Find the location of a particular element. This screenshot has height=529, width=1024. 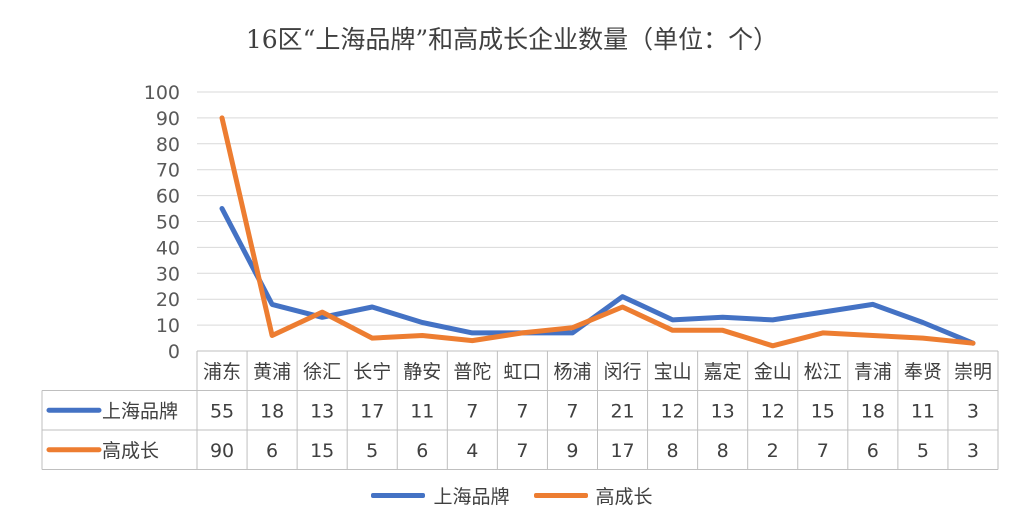

x-category-label: 浦东 is located at coordinates (222, 372).